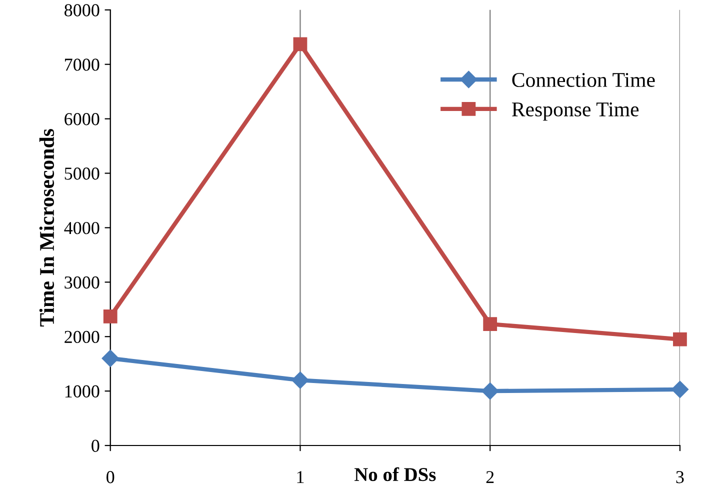  Describe the element at coordinates (82, 10) in the screenshot. I see `y-tick-label: 8000` at that location.